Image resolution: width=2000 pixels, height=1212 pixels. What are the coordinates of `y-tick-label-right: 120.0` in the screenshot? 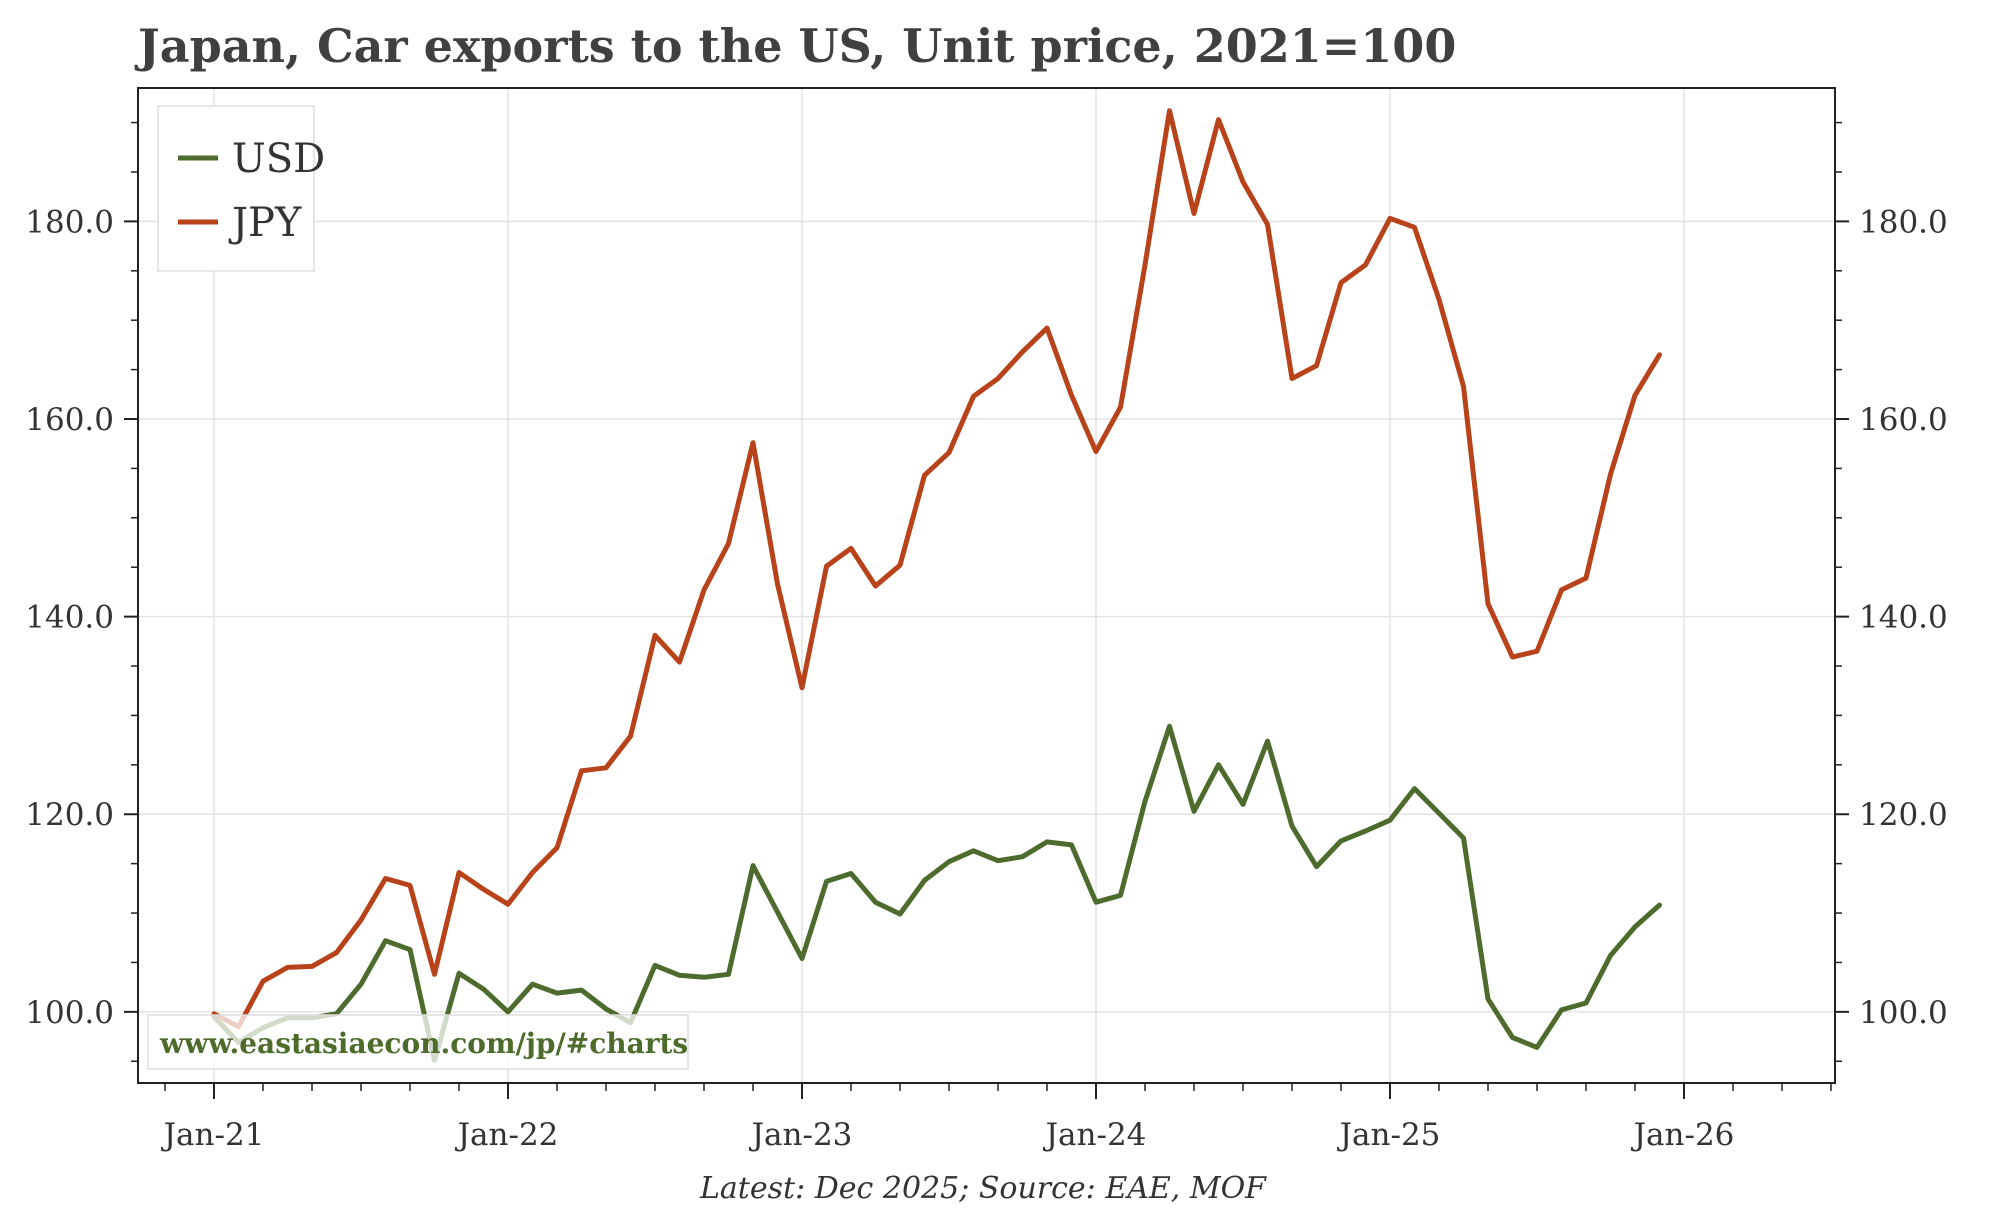 It's located at (1903, 815).